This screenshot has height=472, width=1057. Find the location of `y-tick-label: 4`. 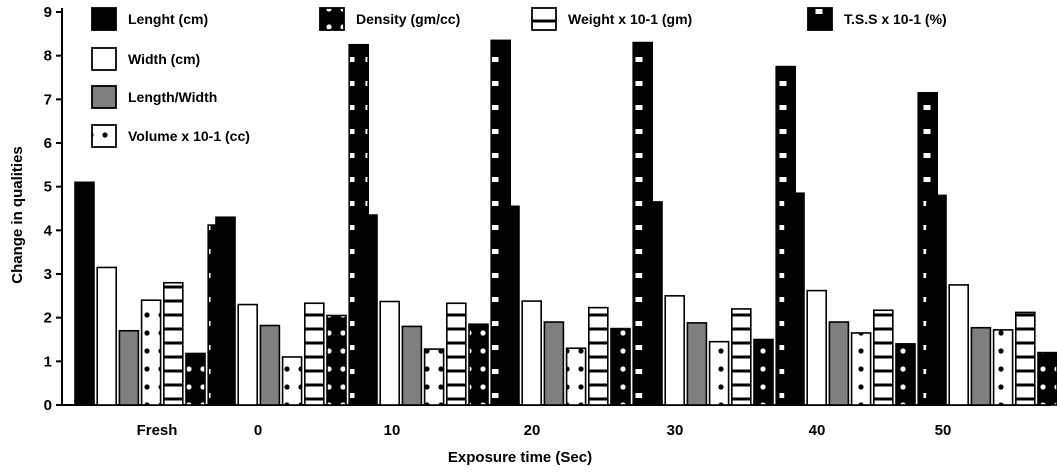

y-tick-label: 4 is located at coordinates (48, 230).